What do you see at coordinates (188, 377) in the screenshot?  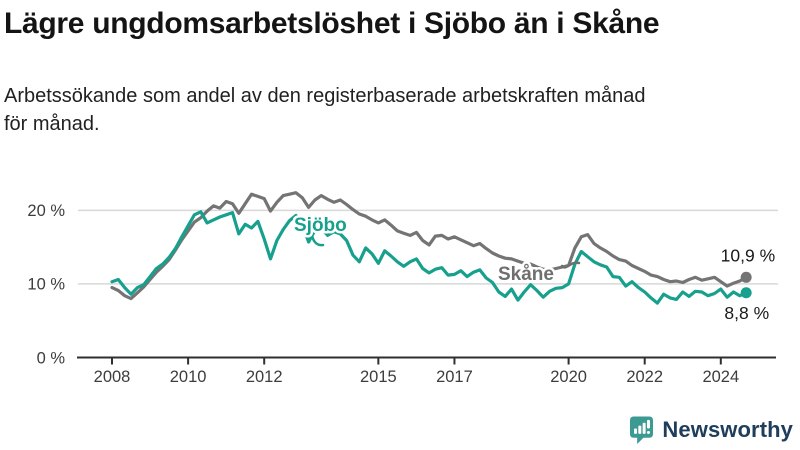 I see `x-tick-label: 2010` at bounding box center [188, 377].